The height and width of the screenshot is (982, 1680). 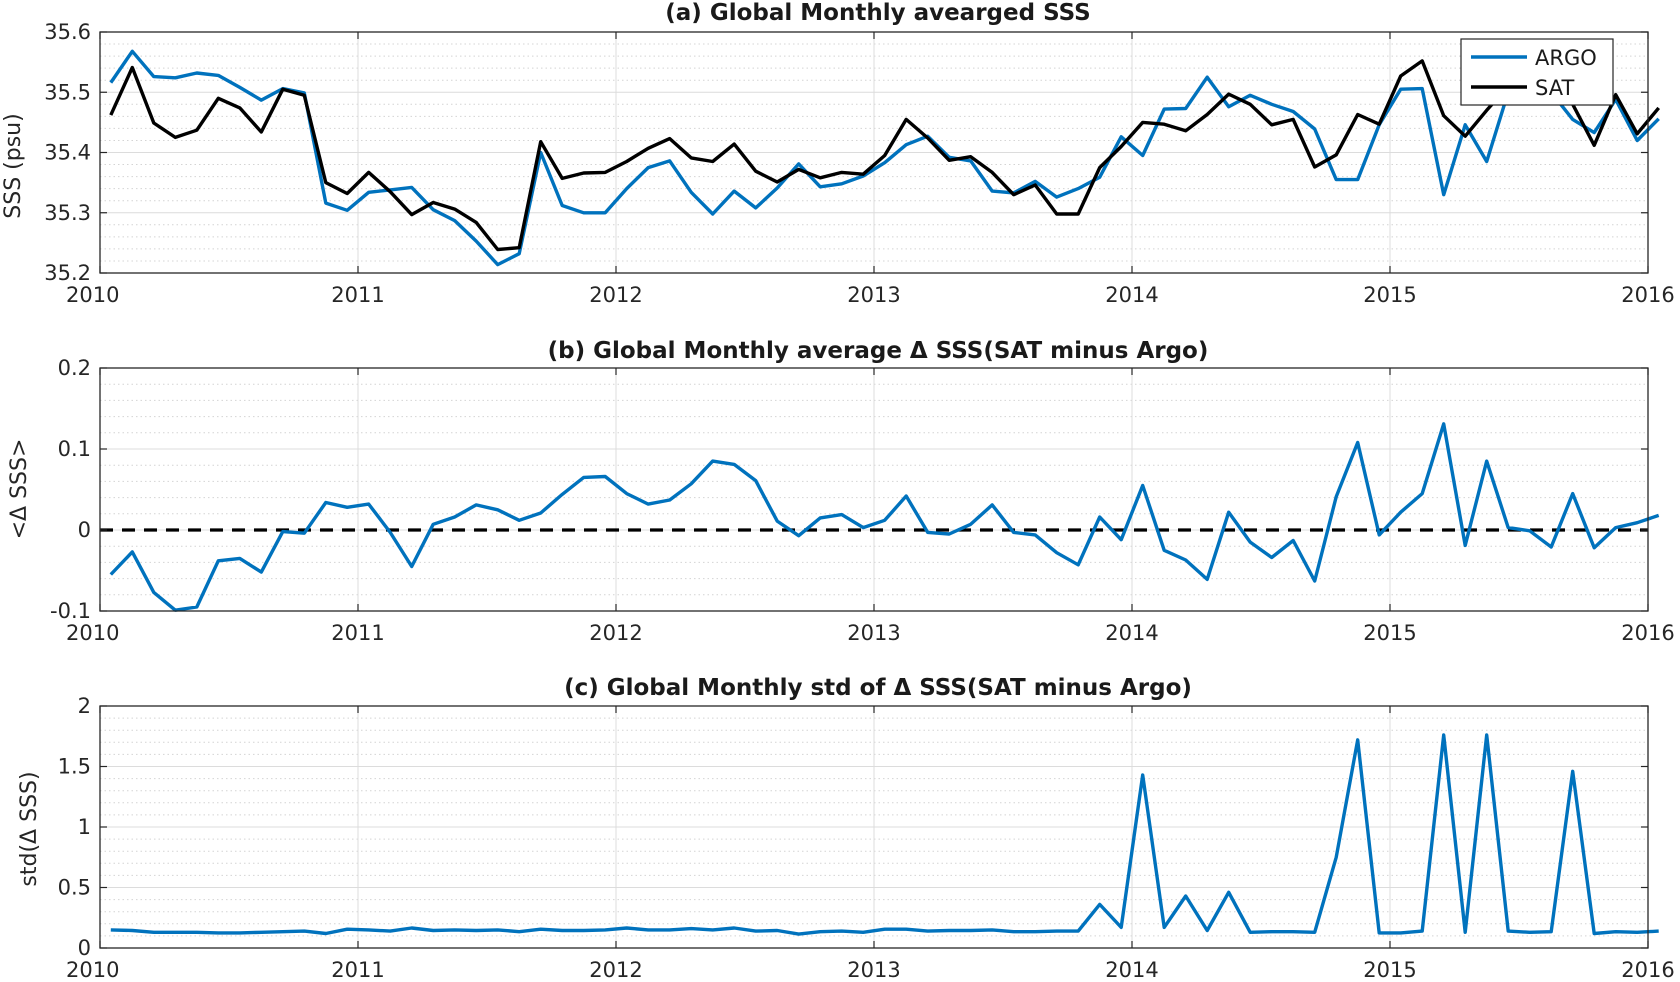 What do you see at coordinates (877, 13) in the screenshot?
I see `panel-a-title: (a) Global Monthly avearged SSS` at bounding box center [877, 13].